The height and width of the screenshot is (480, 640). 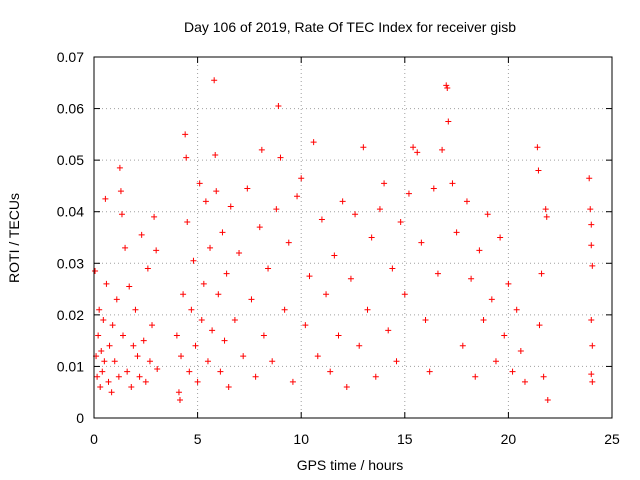 What do you see at coordinates (70, 366) in the screenshot?
I see `y-tick-label: 0.01` at bounding box center [70, 366].